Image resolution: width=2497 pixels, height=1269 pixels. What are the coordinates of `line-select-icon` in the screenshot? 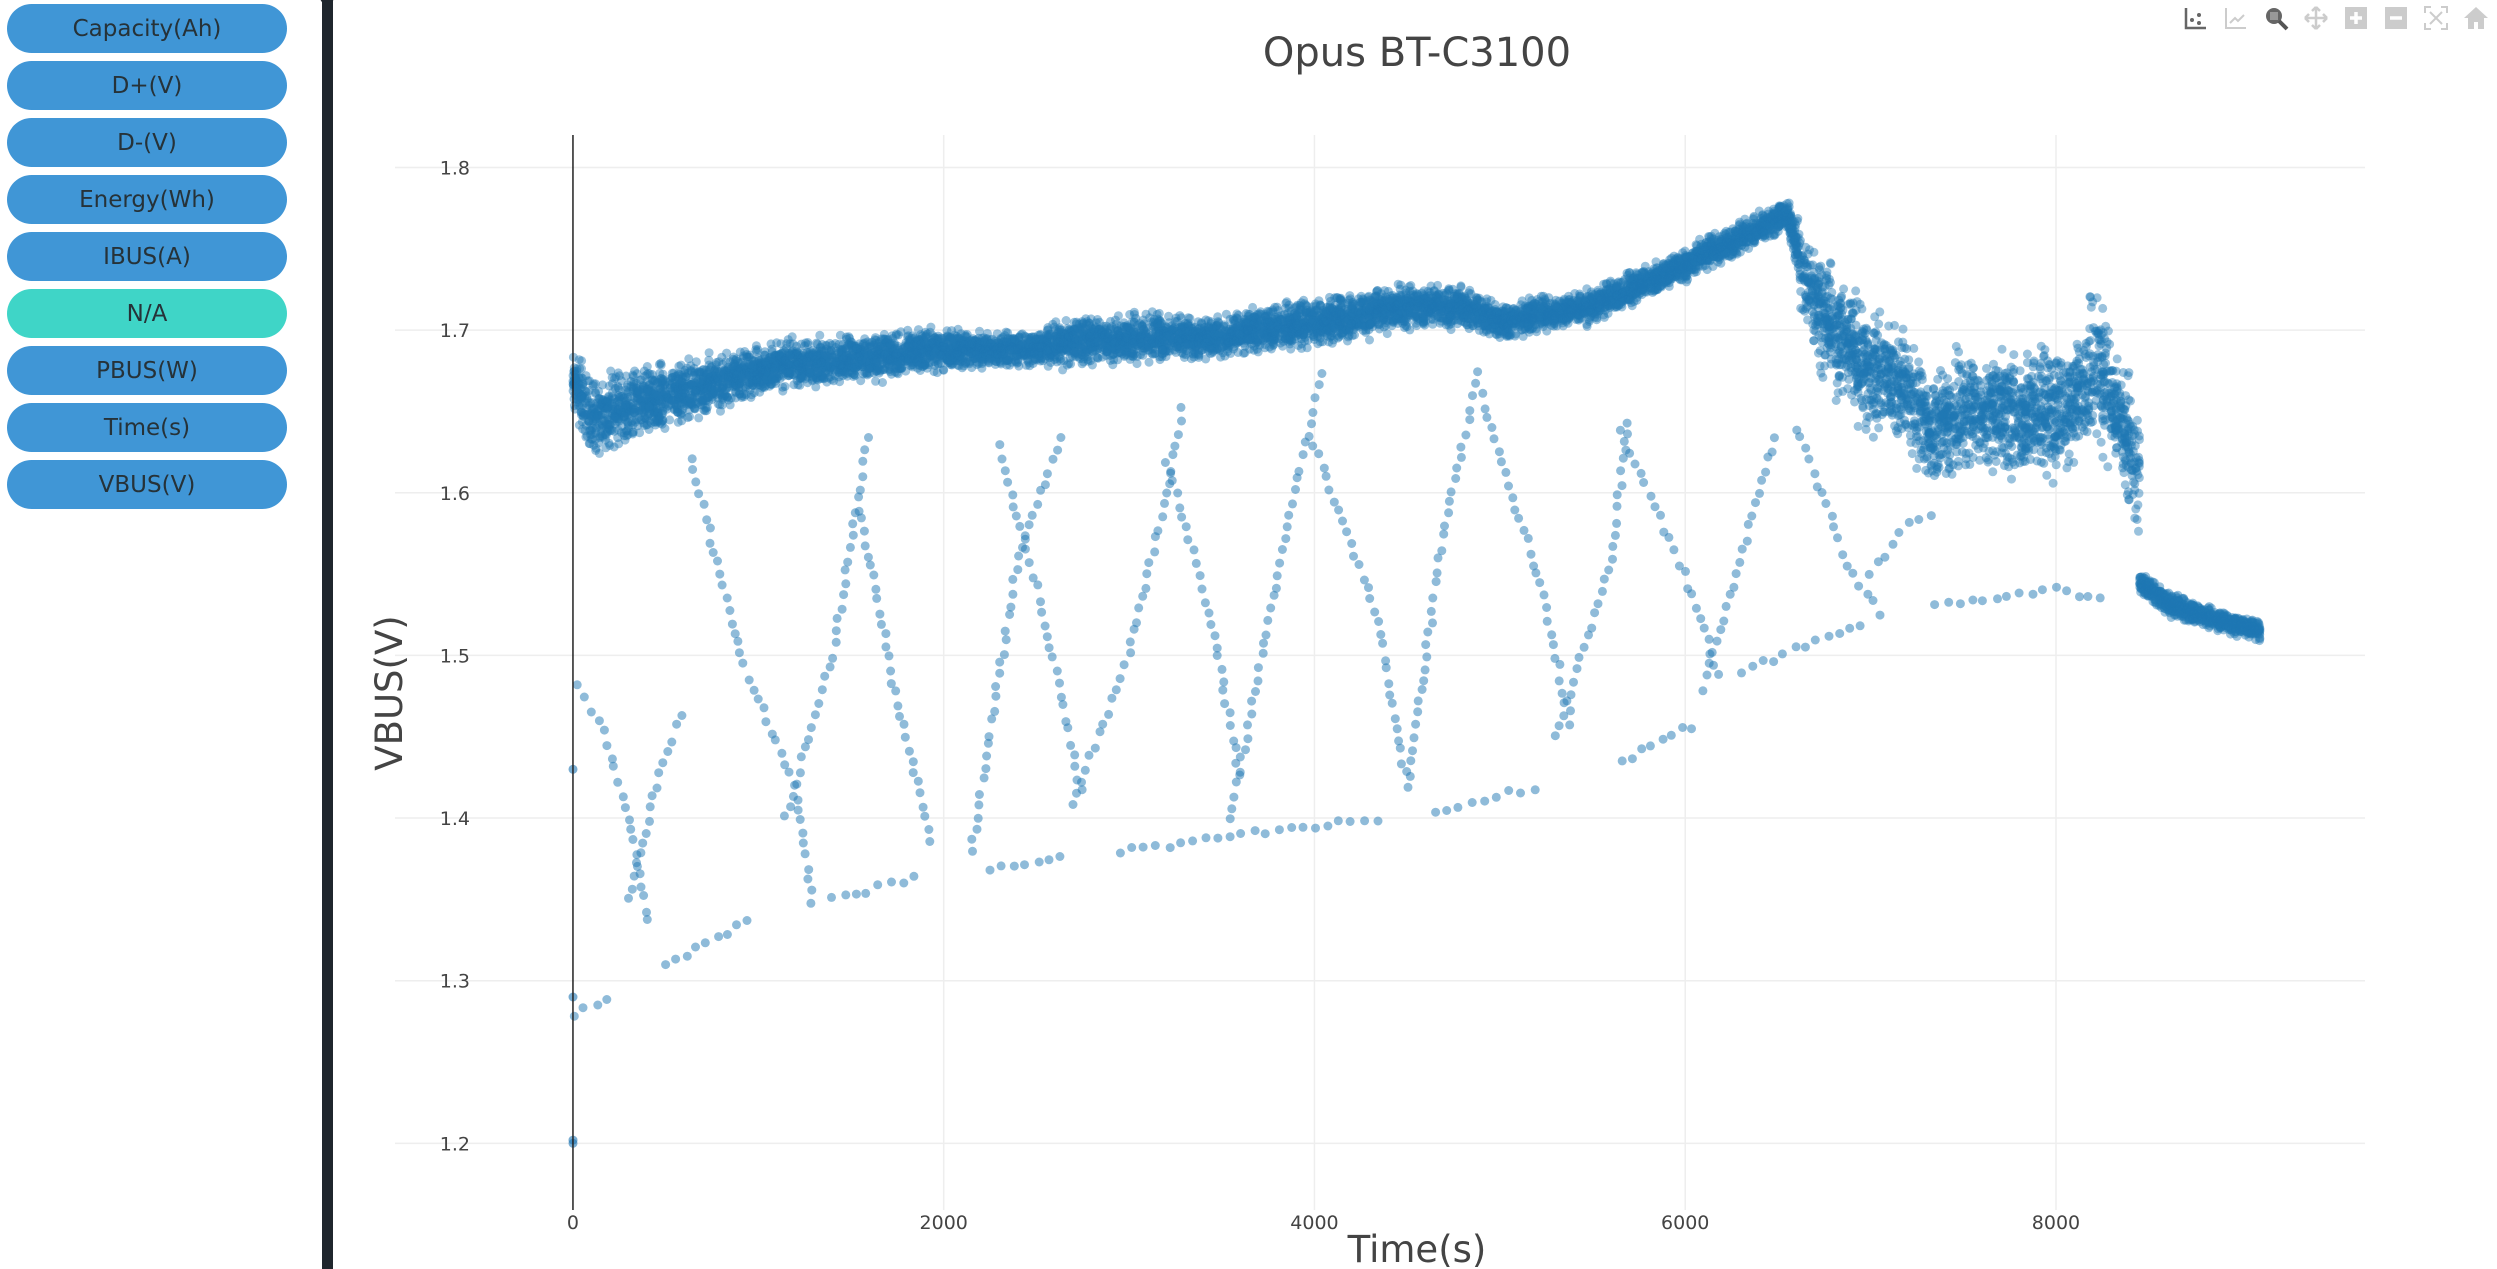 It's located at (2236, 18).